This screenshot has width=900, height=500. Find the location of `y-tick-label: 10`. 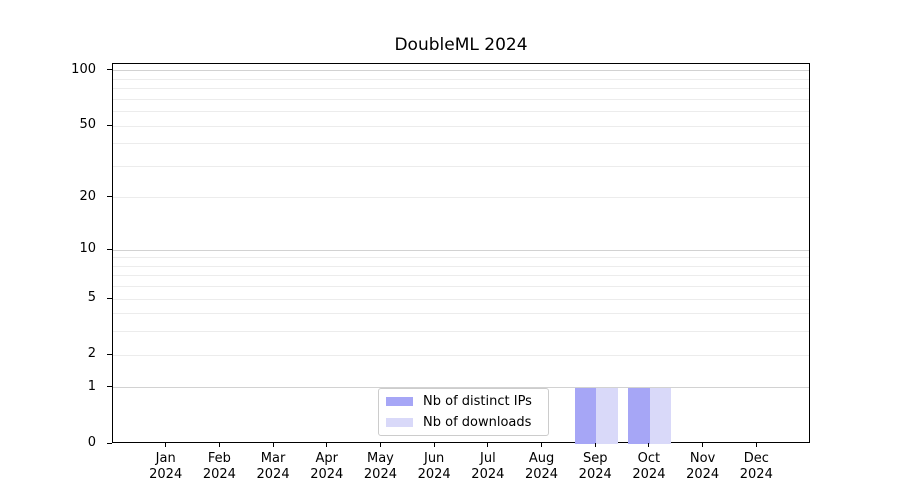

y-tick-label: 10 is located at coordinates (87, 249).